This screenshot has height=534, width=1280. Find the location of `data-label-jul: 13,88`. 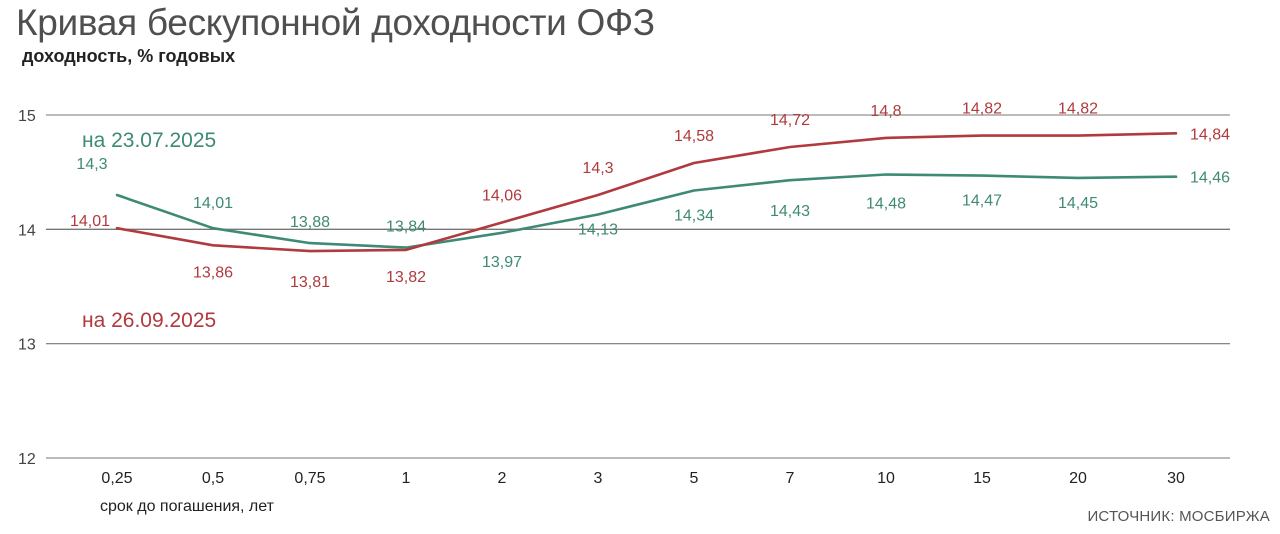

data-label-jul: 13,88 is located at coordinates (310, 222).